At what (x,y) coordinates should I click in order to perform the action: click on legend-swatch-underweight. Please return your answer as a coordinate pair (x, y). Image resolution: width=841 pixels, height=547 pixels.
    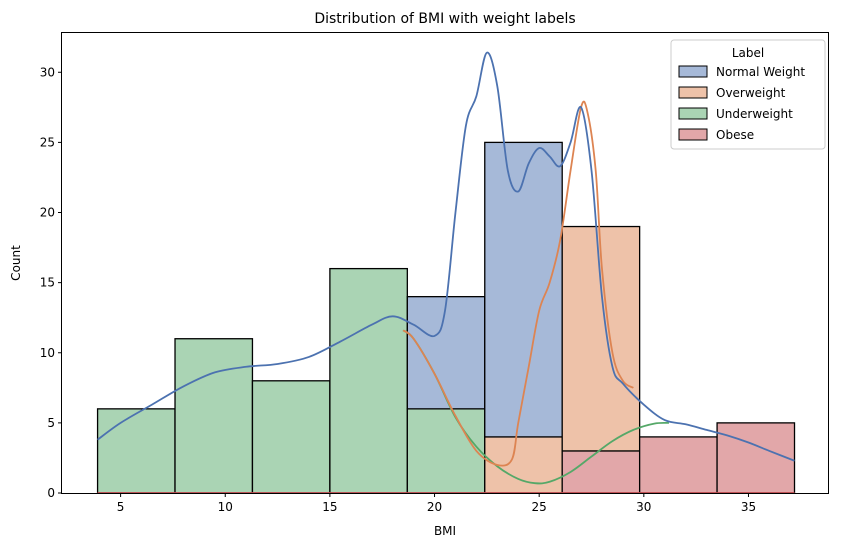
    Looking at the image, I should click on (693, 113).